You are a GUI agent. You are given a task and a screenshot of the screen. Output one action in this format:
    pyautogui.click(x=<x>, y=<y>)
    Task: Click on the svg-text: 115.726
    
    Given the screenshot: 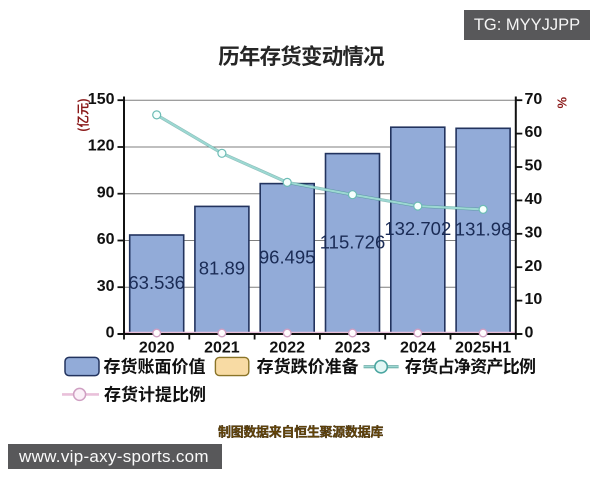 What is the action you would take?
    pyautogui.click(x=353, y=241)
    